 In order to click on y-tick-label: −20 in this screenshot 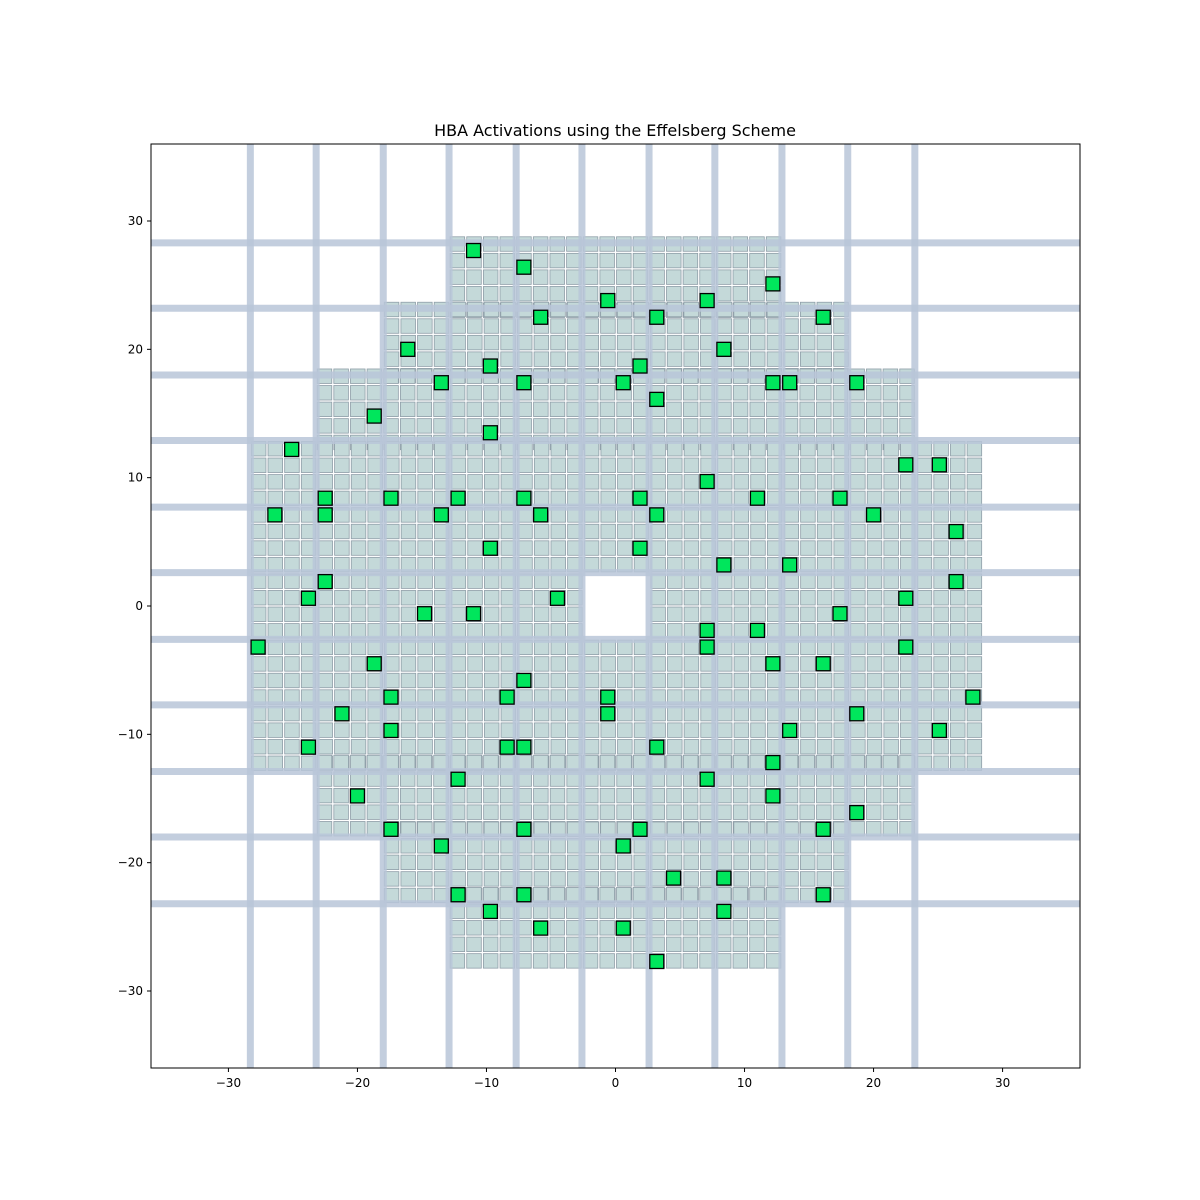, I will do `click(130, 863)`.